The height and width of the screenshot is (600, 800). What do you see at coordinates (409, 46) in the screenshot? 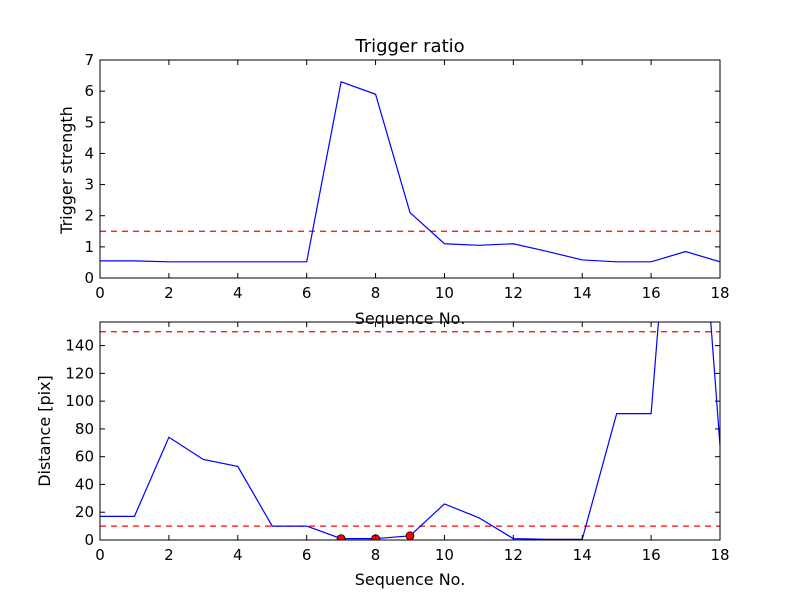
I see `chart-title: Trigger ratio` at bounding box center [409, 46].